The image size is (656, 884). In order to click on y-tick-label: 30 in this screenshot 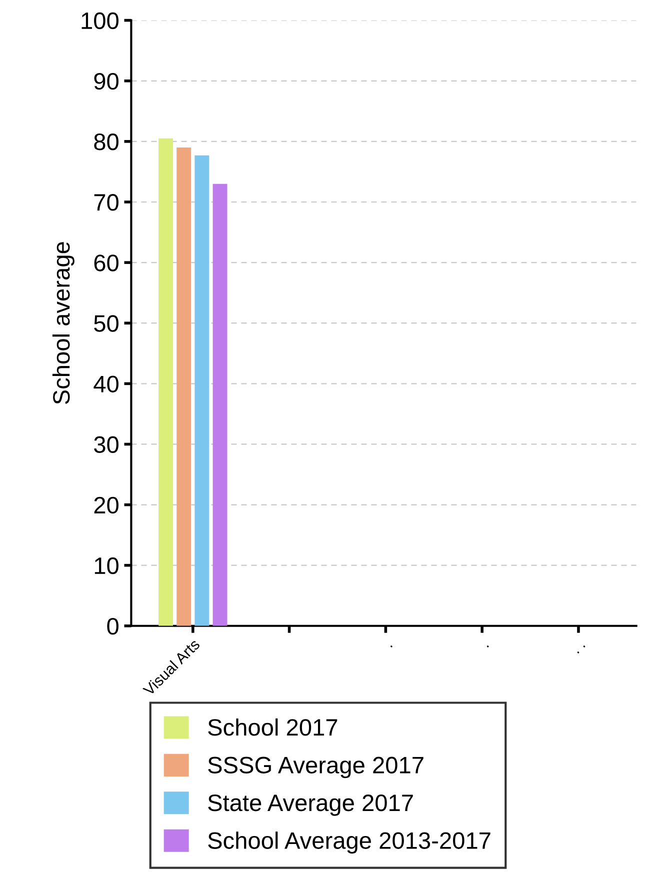, I will do `click(106, 444)`.